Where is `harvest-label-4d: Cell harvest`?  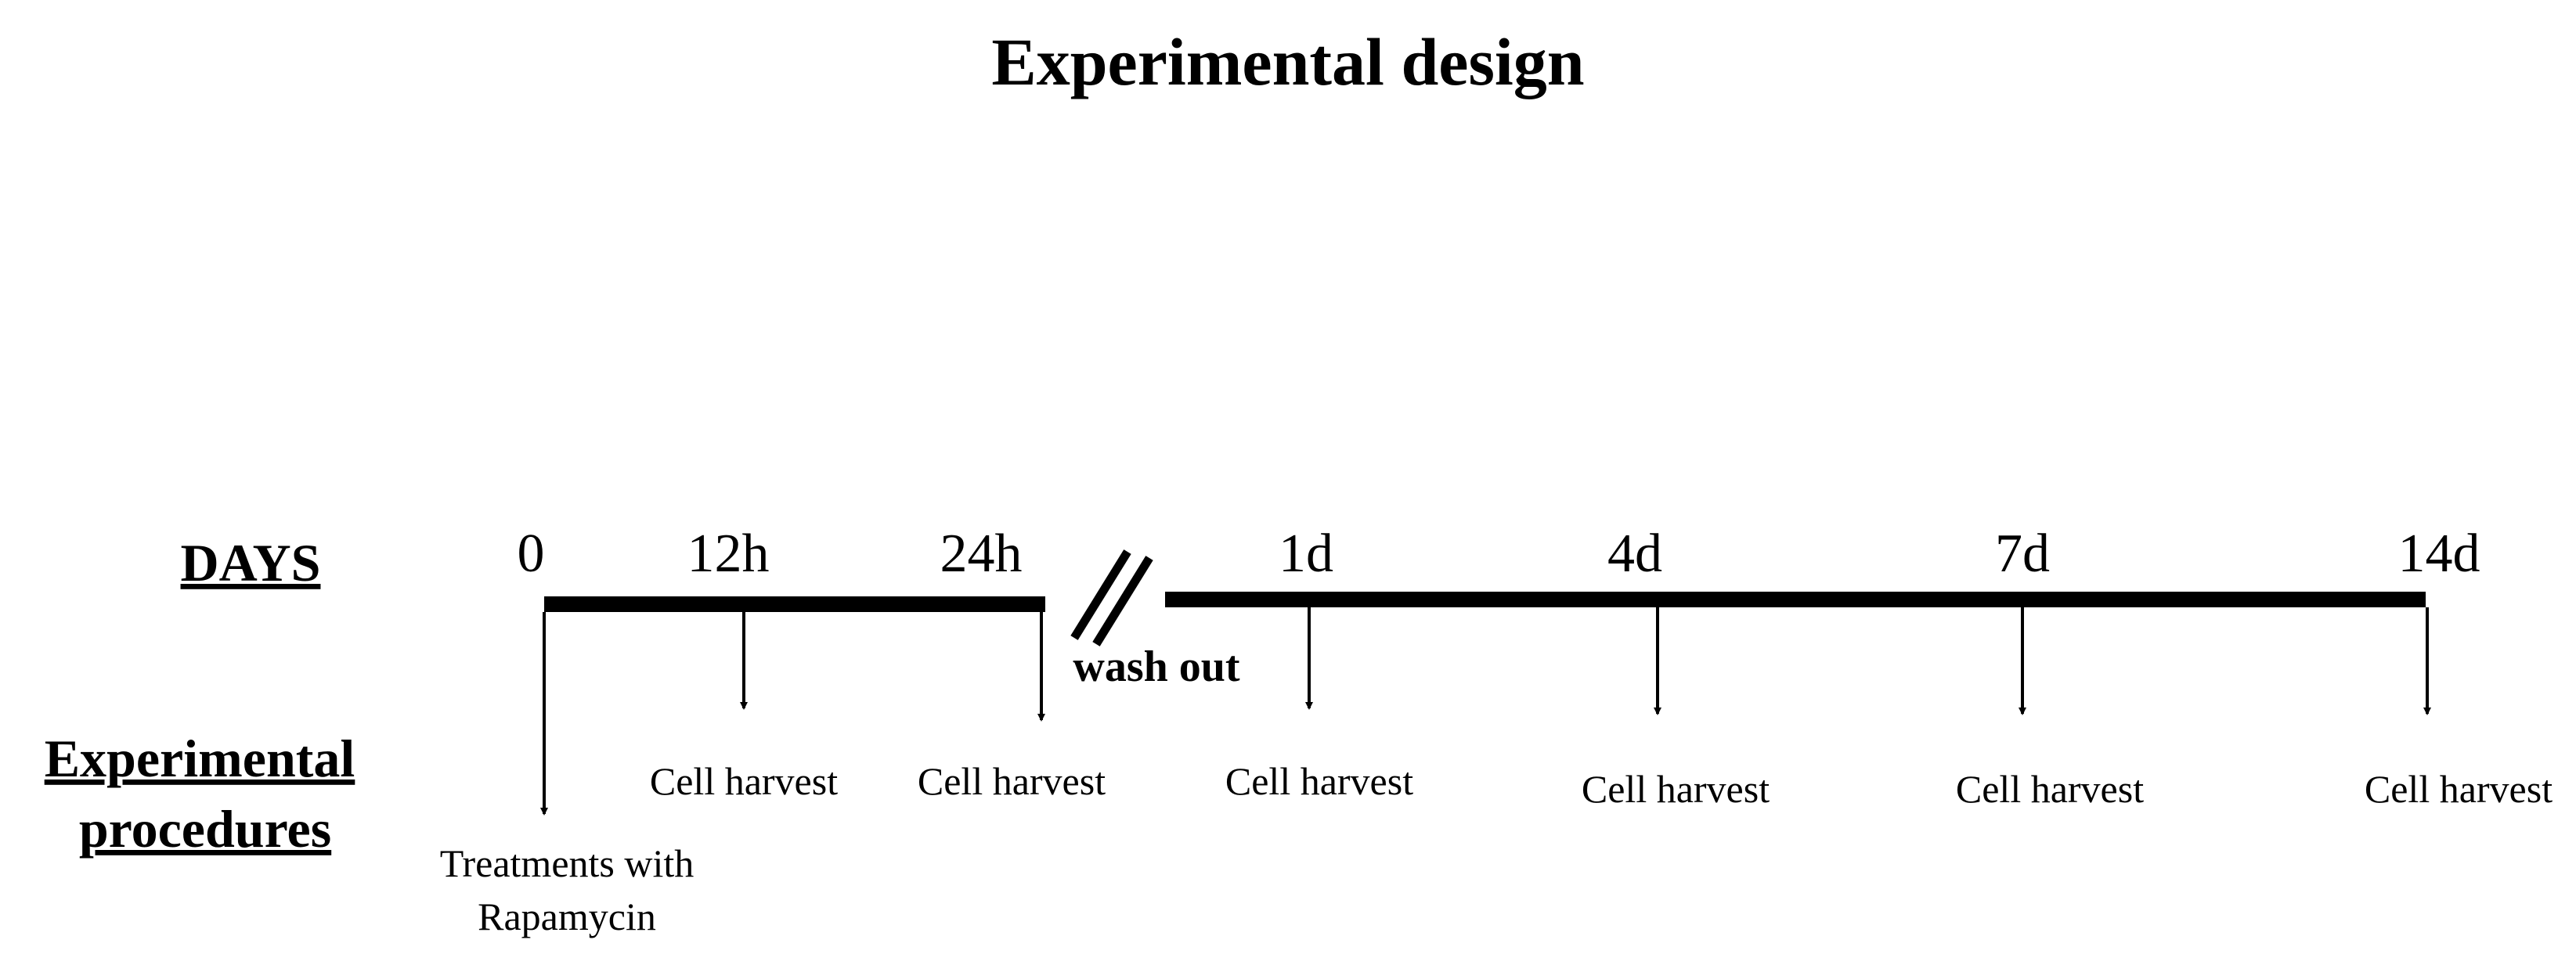
harvest-label-4d: Cell harvest is located at coordinates (1676, 789).